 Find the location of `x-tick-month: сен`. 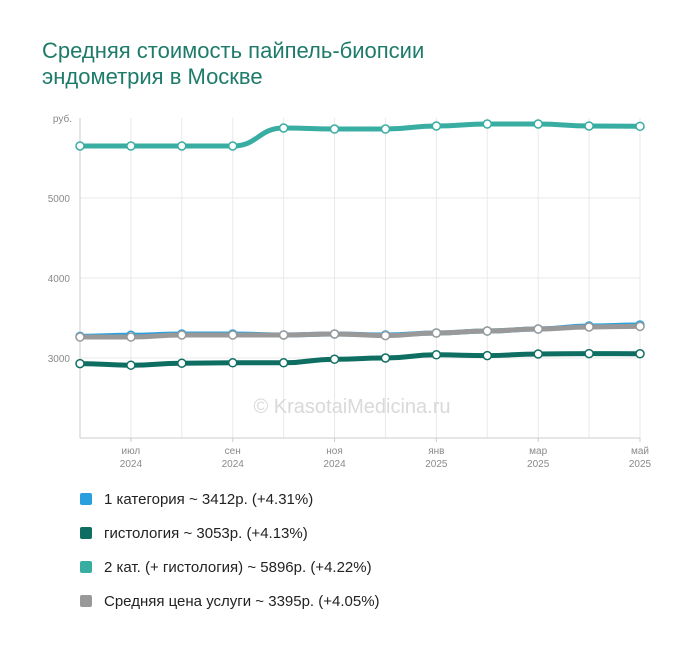

x-tick-month: сен is located at coordinates (233, 451).